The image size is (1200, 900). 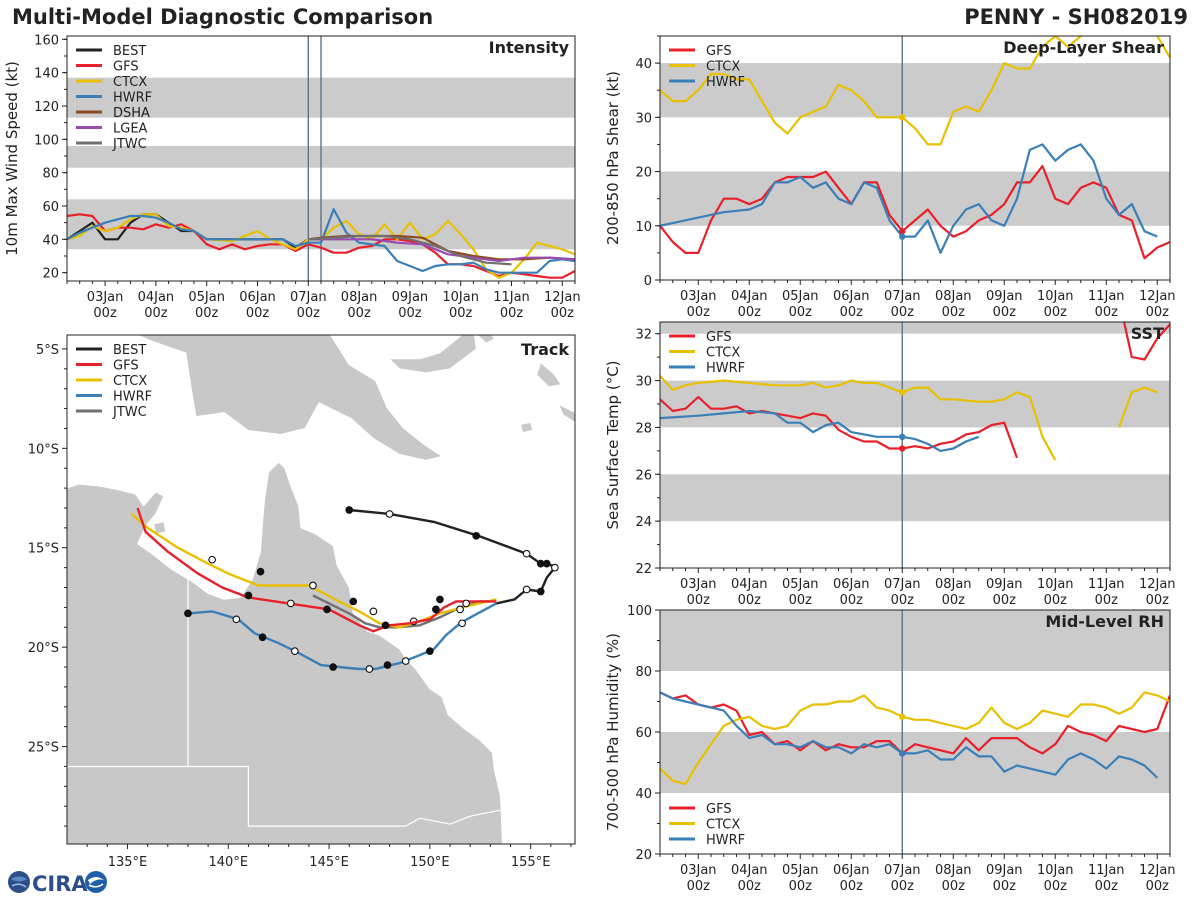 I want to click on track-xtick-label: 150°E, so click(x=430, y=862).